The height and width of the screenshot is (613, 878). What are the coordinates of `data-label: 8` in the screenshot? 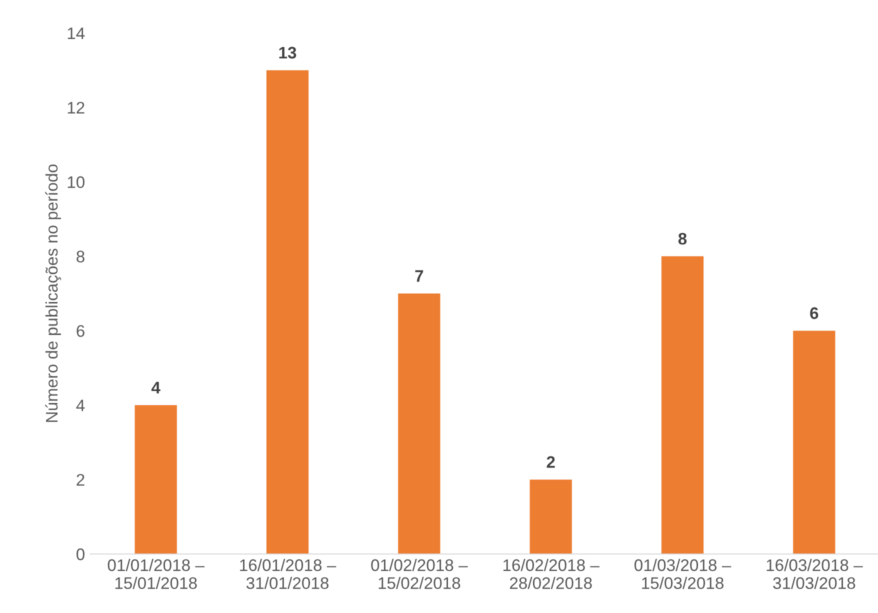 It's located at (682, 238).